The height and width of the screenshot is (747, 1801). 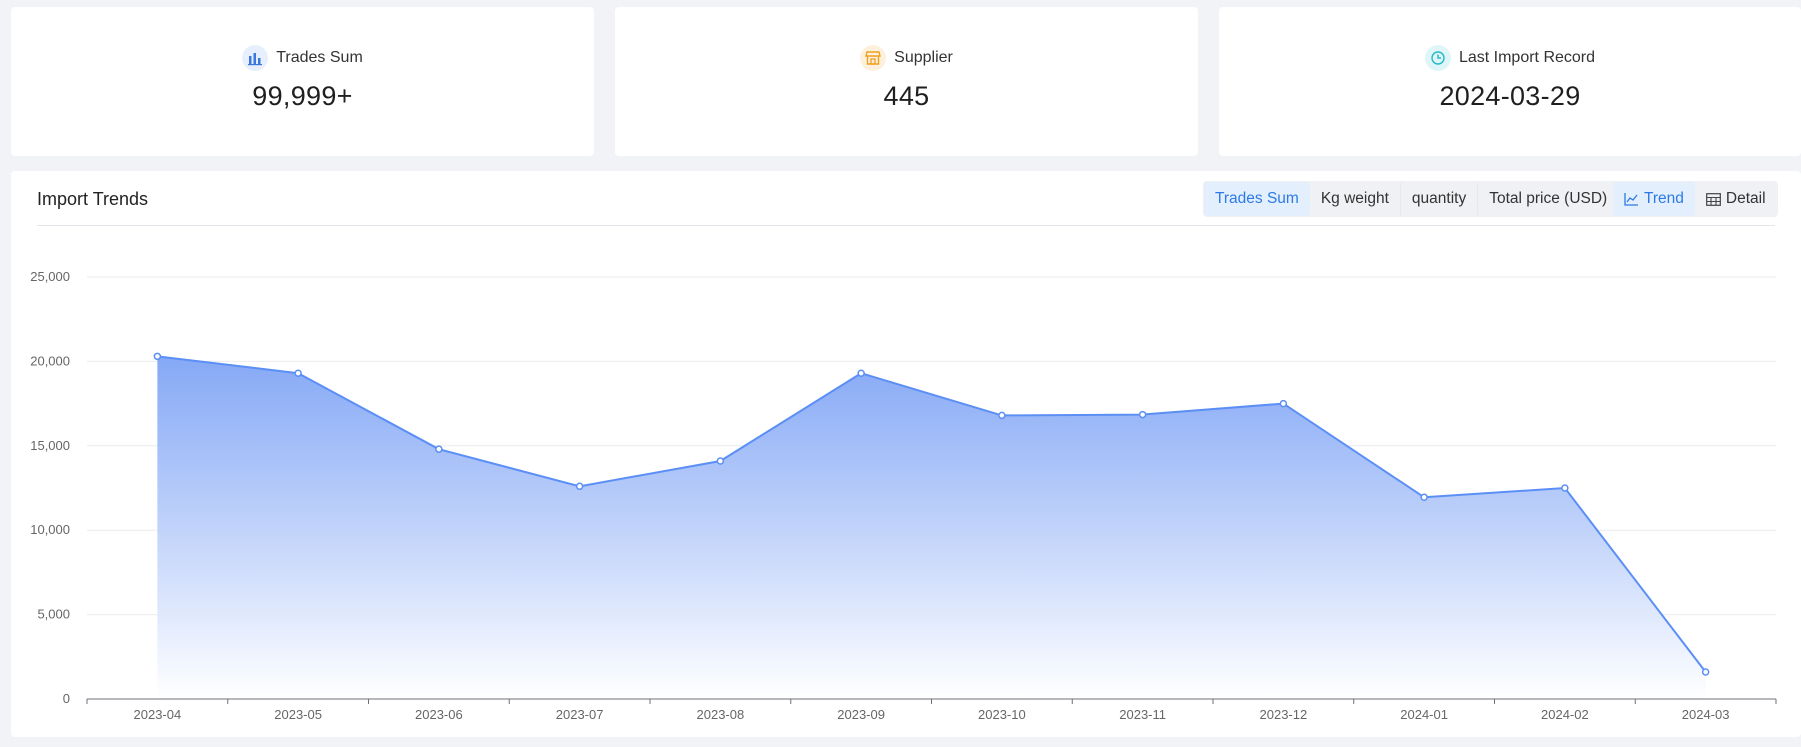 I want to click on y-tick-label: 0, so click(x=66, y=698).